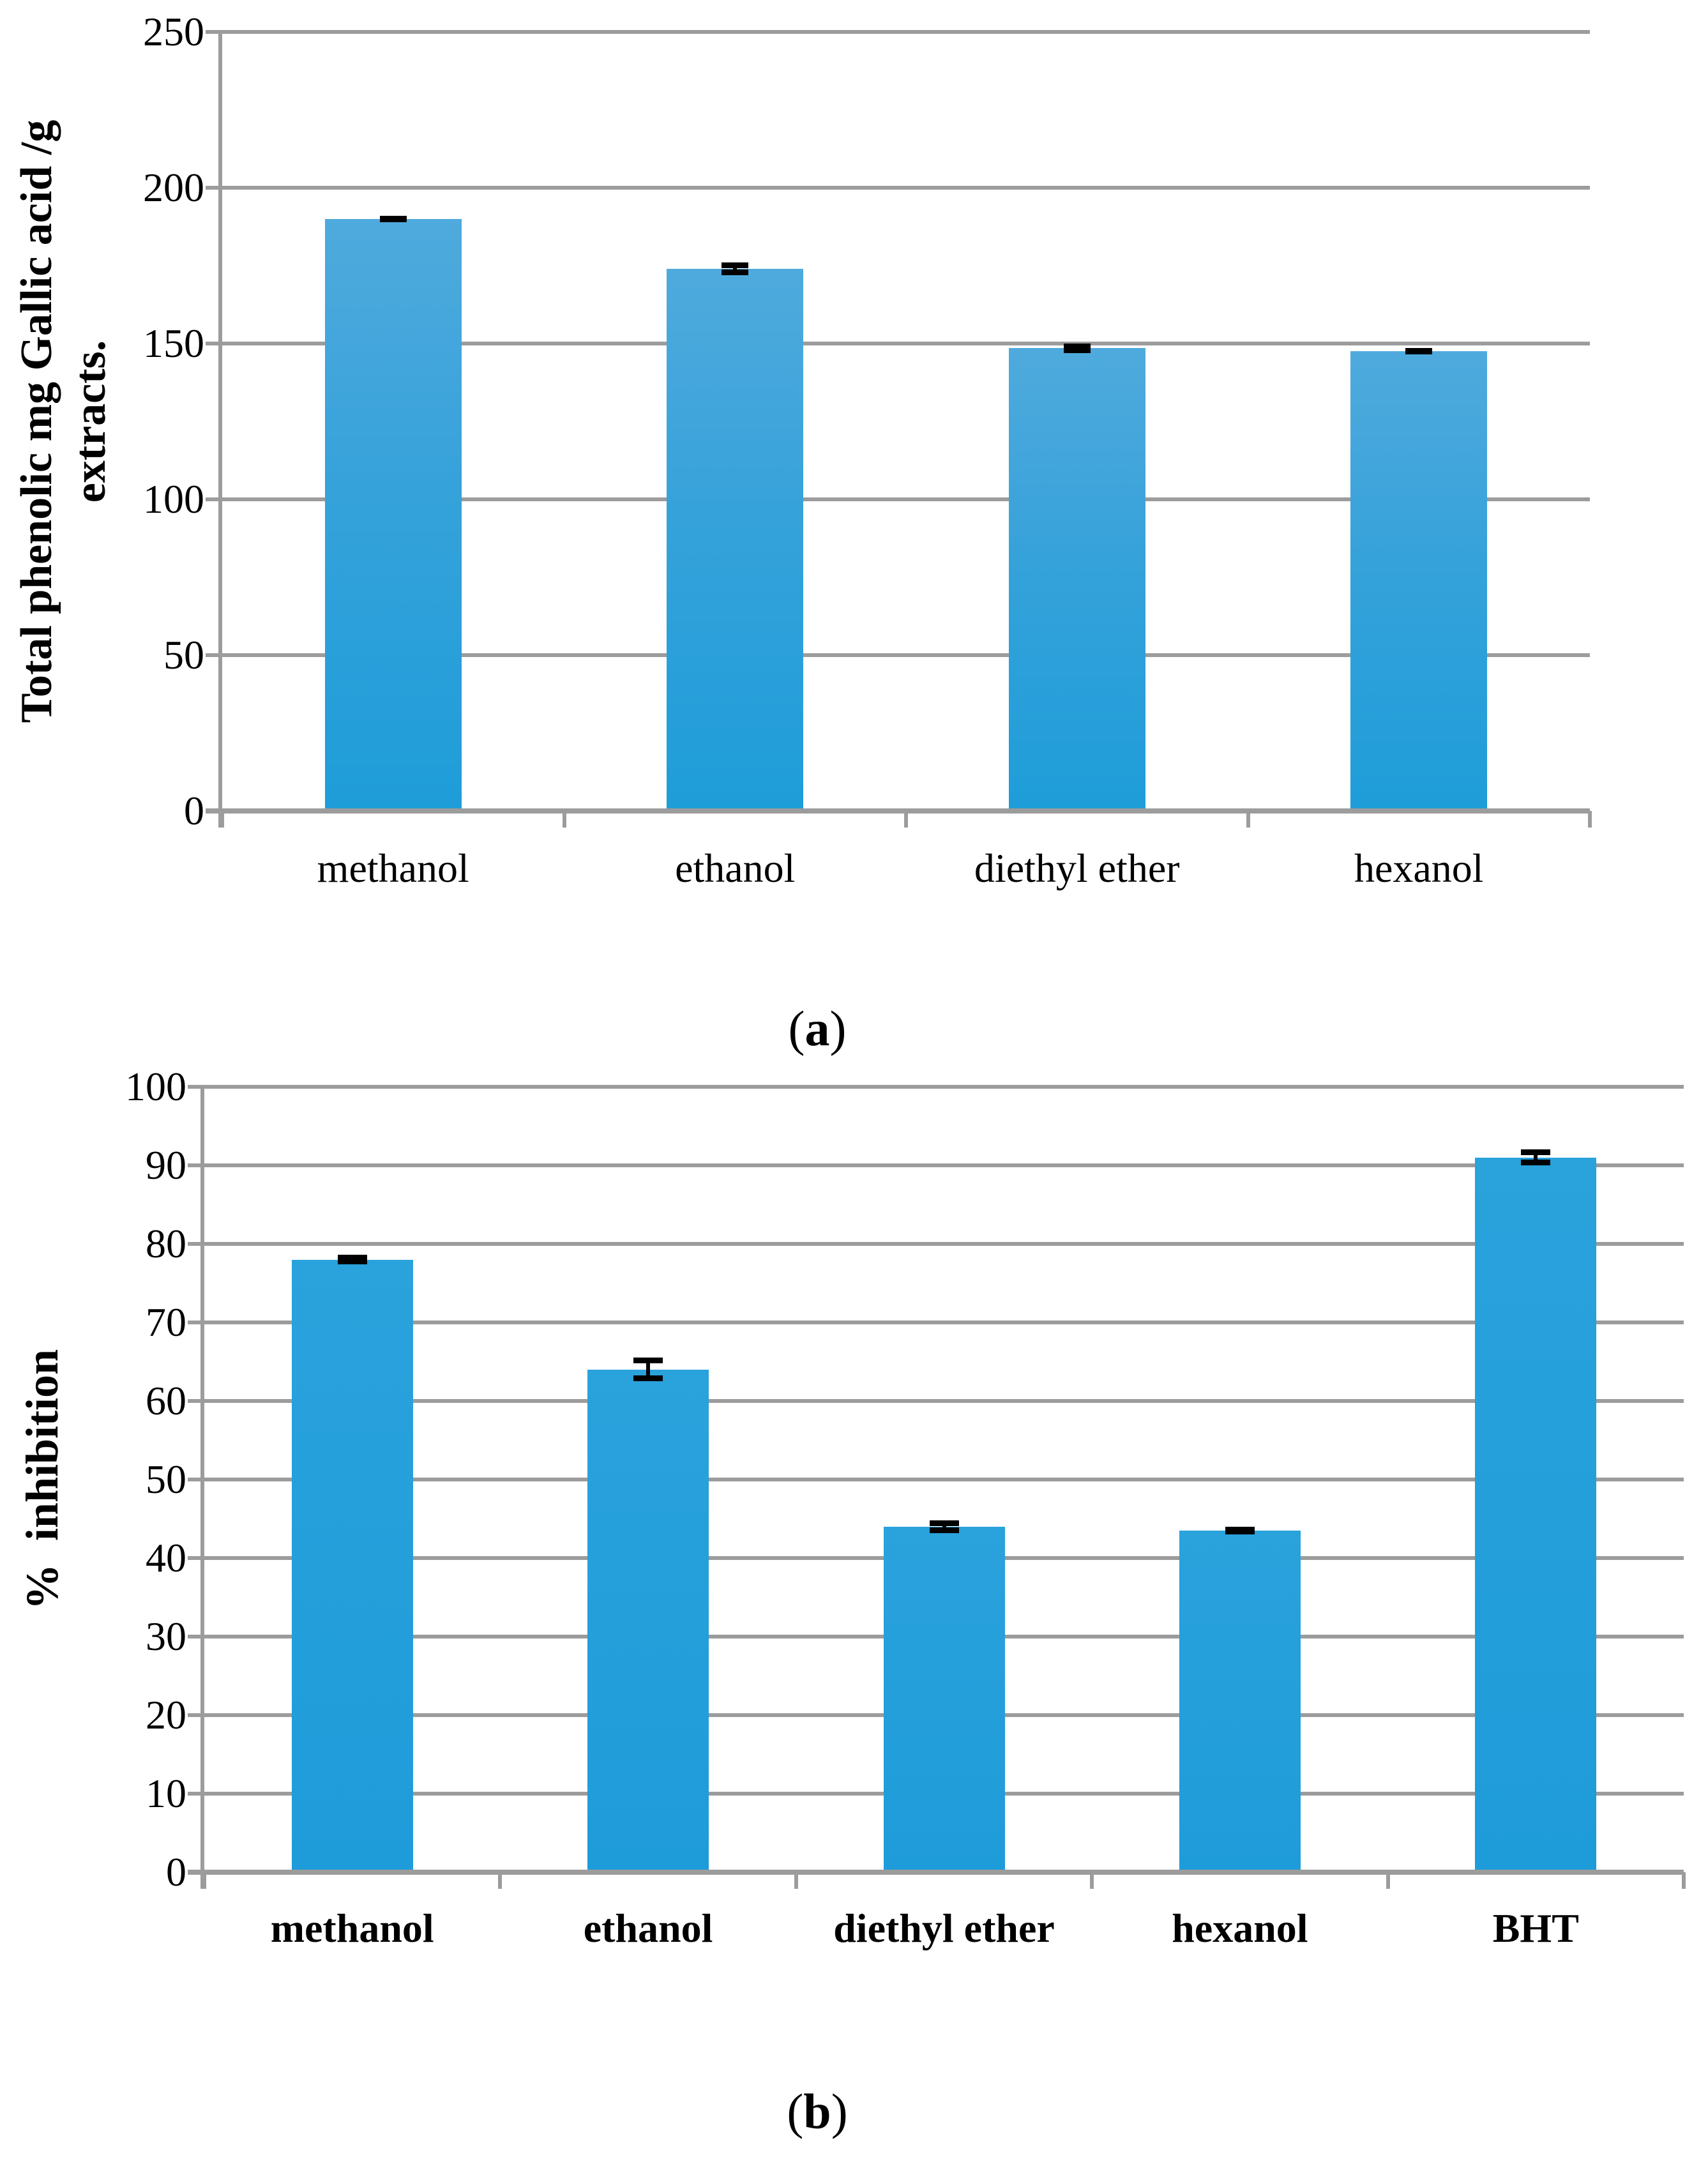 Image resolution: width=1708 pixels, height=2157 pixels. I want to click on caption-a-close-paren: ), so click(838, 1028).